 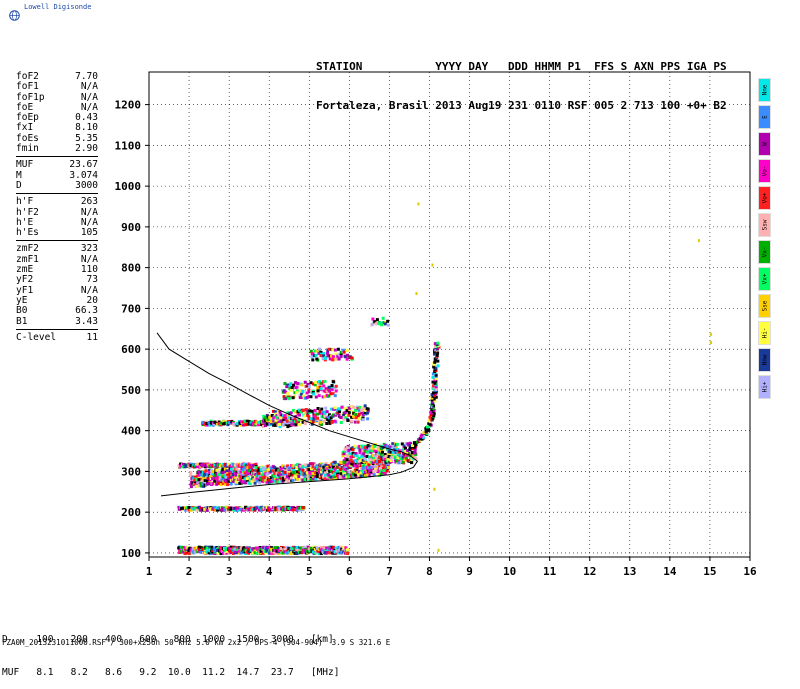 I want to click on legend-label: Sse, so click(x=764, y=306).